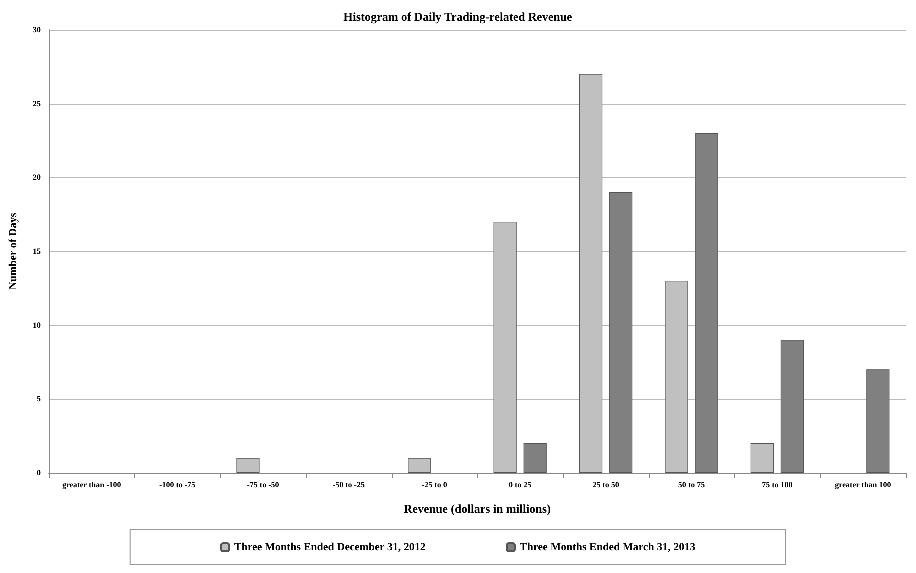 The image size is (916, 573). Describe the element at coordinates (478, 509) in the screenshot. I see `x-axis-title: Revenue (dollars in millions)` at that location.